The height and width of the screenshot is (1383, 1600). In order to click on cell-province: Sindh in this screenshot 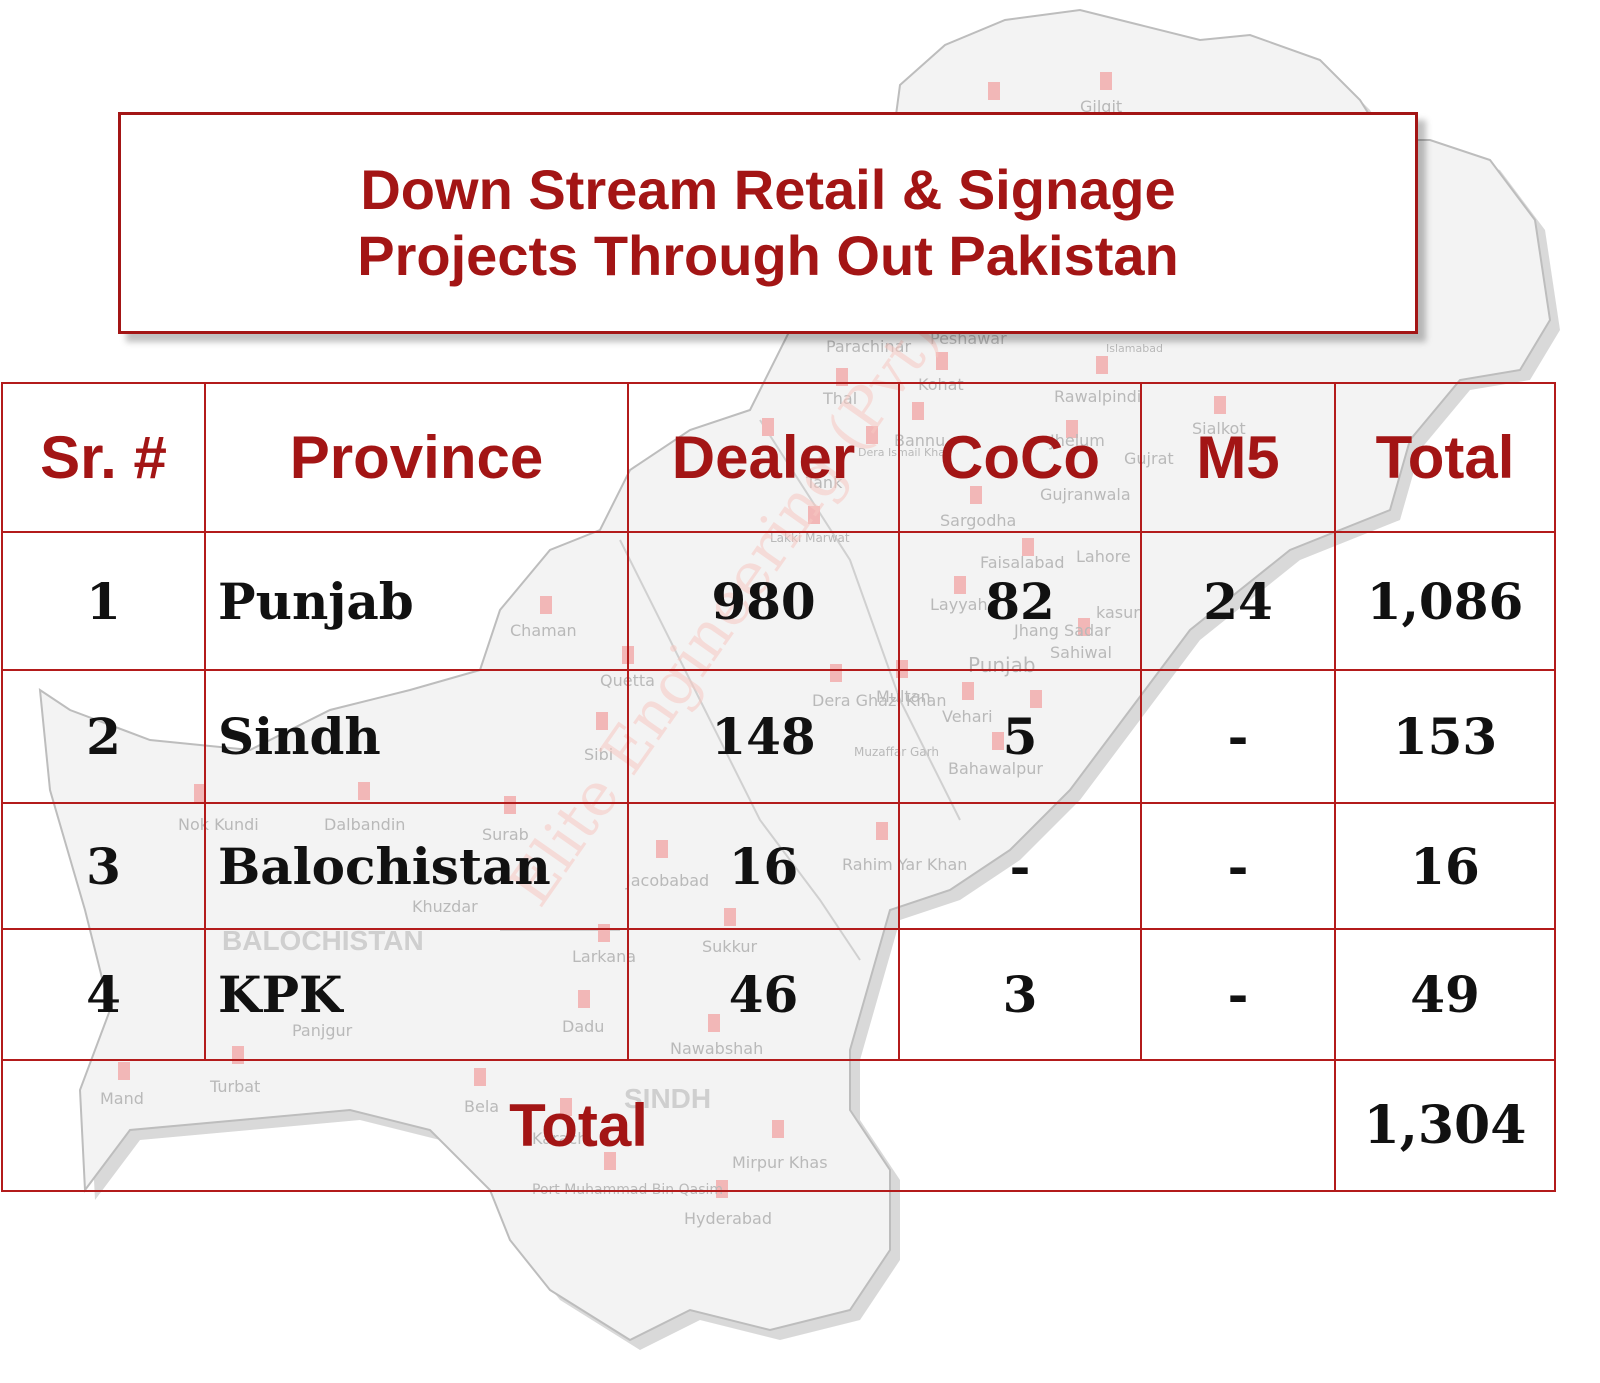, I will do `click(416, 736)`.